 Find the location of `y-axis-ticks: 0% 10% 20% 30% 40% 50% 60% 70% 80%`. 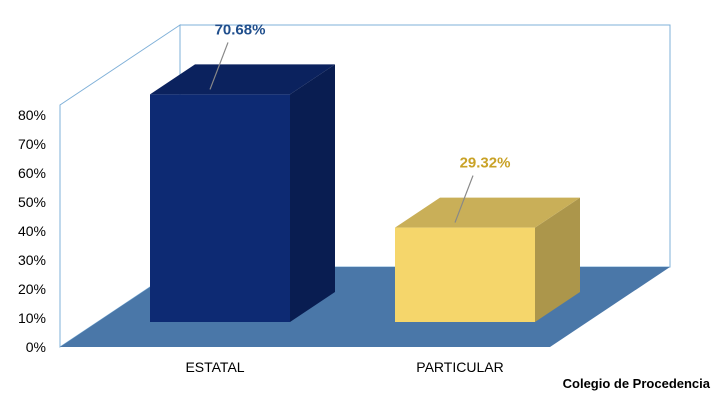

y-axis-ticks: 0% 10% 20% 30% 40% 50% 60% 70% 80% is located at coordinates (32, 231).